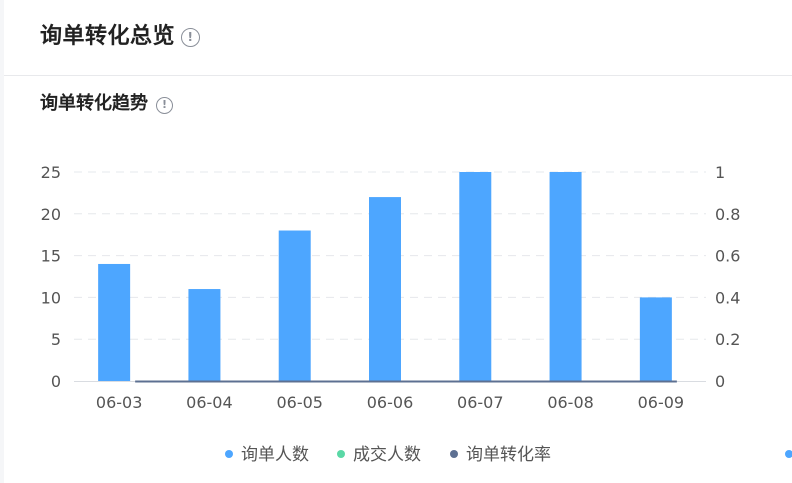 Image resolution: width=792 pixels, height=483 pixels. I want to click on y-right-tick-label: 0, so click(720, 381).